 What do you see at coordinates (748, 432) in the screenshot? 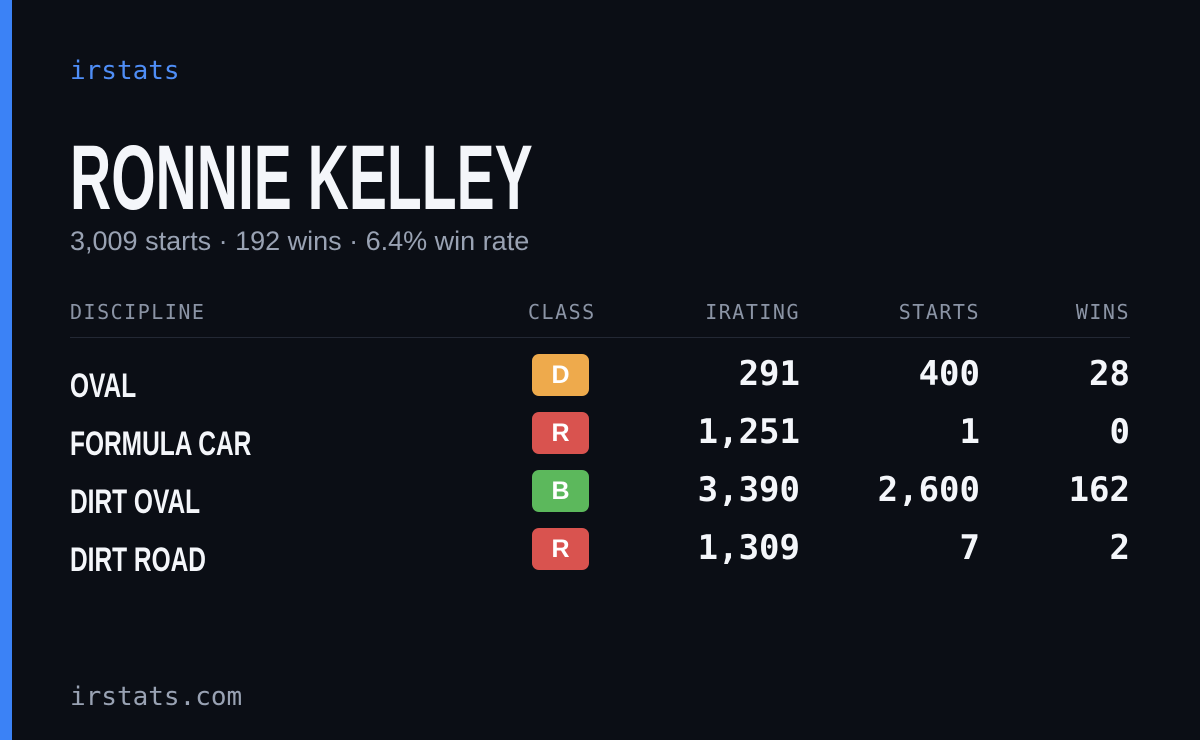
I see `stat-value: 1,251` at bounding box center [748, 432].